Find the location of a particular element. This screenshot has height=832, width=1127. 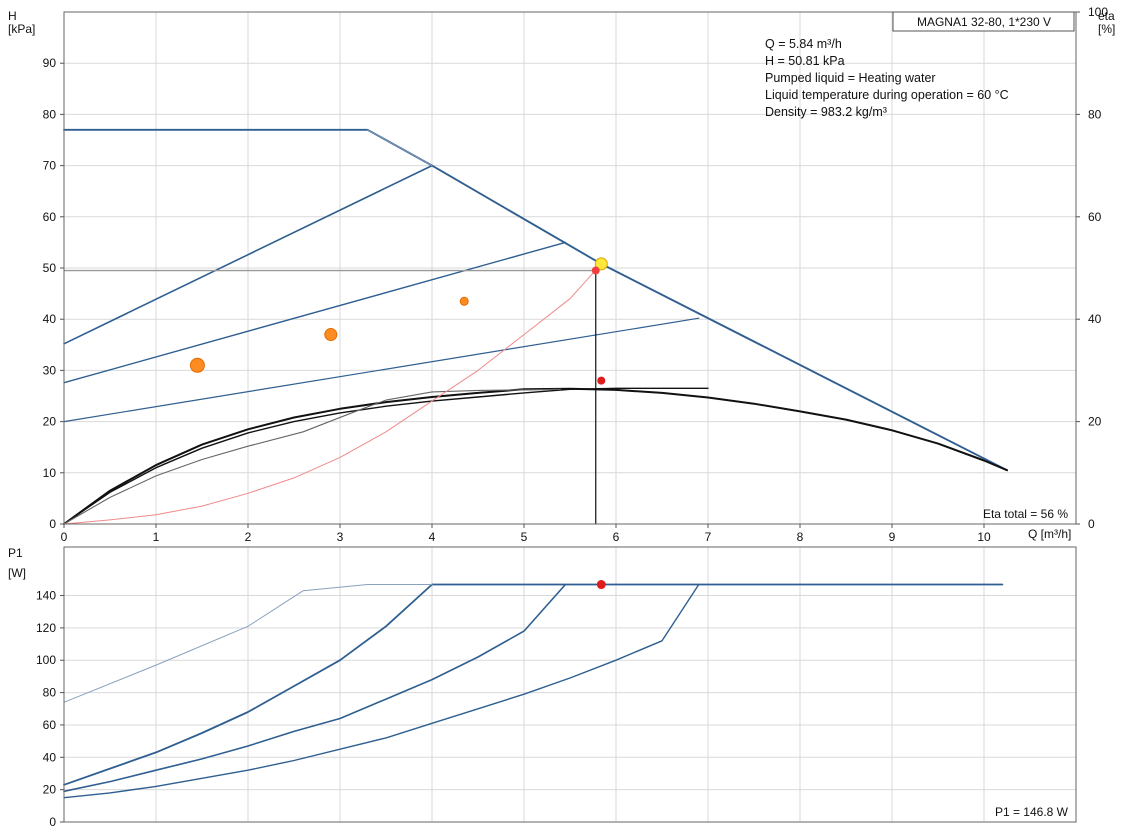

q-tick-label: 7 is located at coordinates (708, 537).